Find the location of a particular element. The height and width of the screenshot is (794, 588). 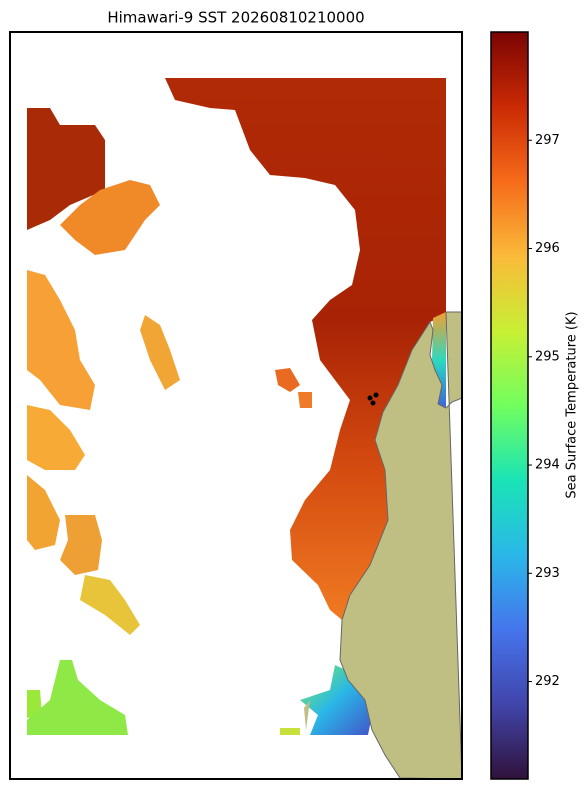

colorbar-tick-label: 297 is located at coordinates (547, 140).